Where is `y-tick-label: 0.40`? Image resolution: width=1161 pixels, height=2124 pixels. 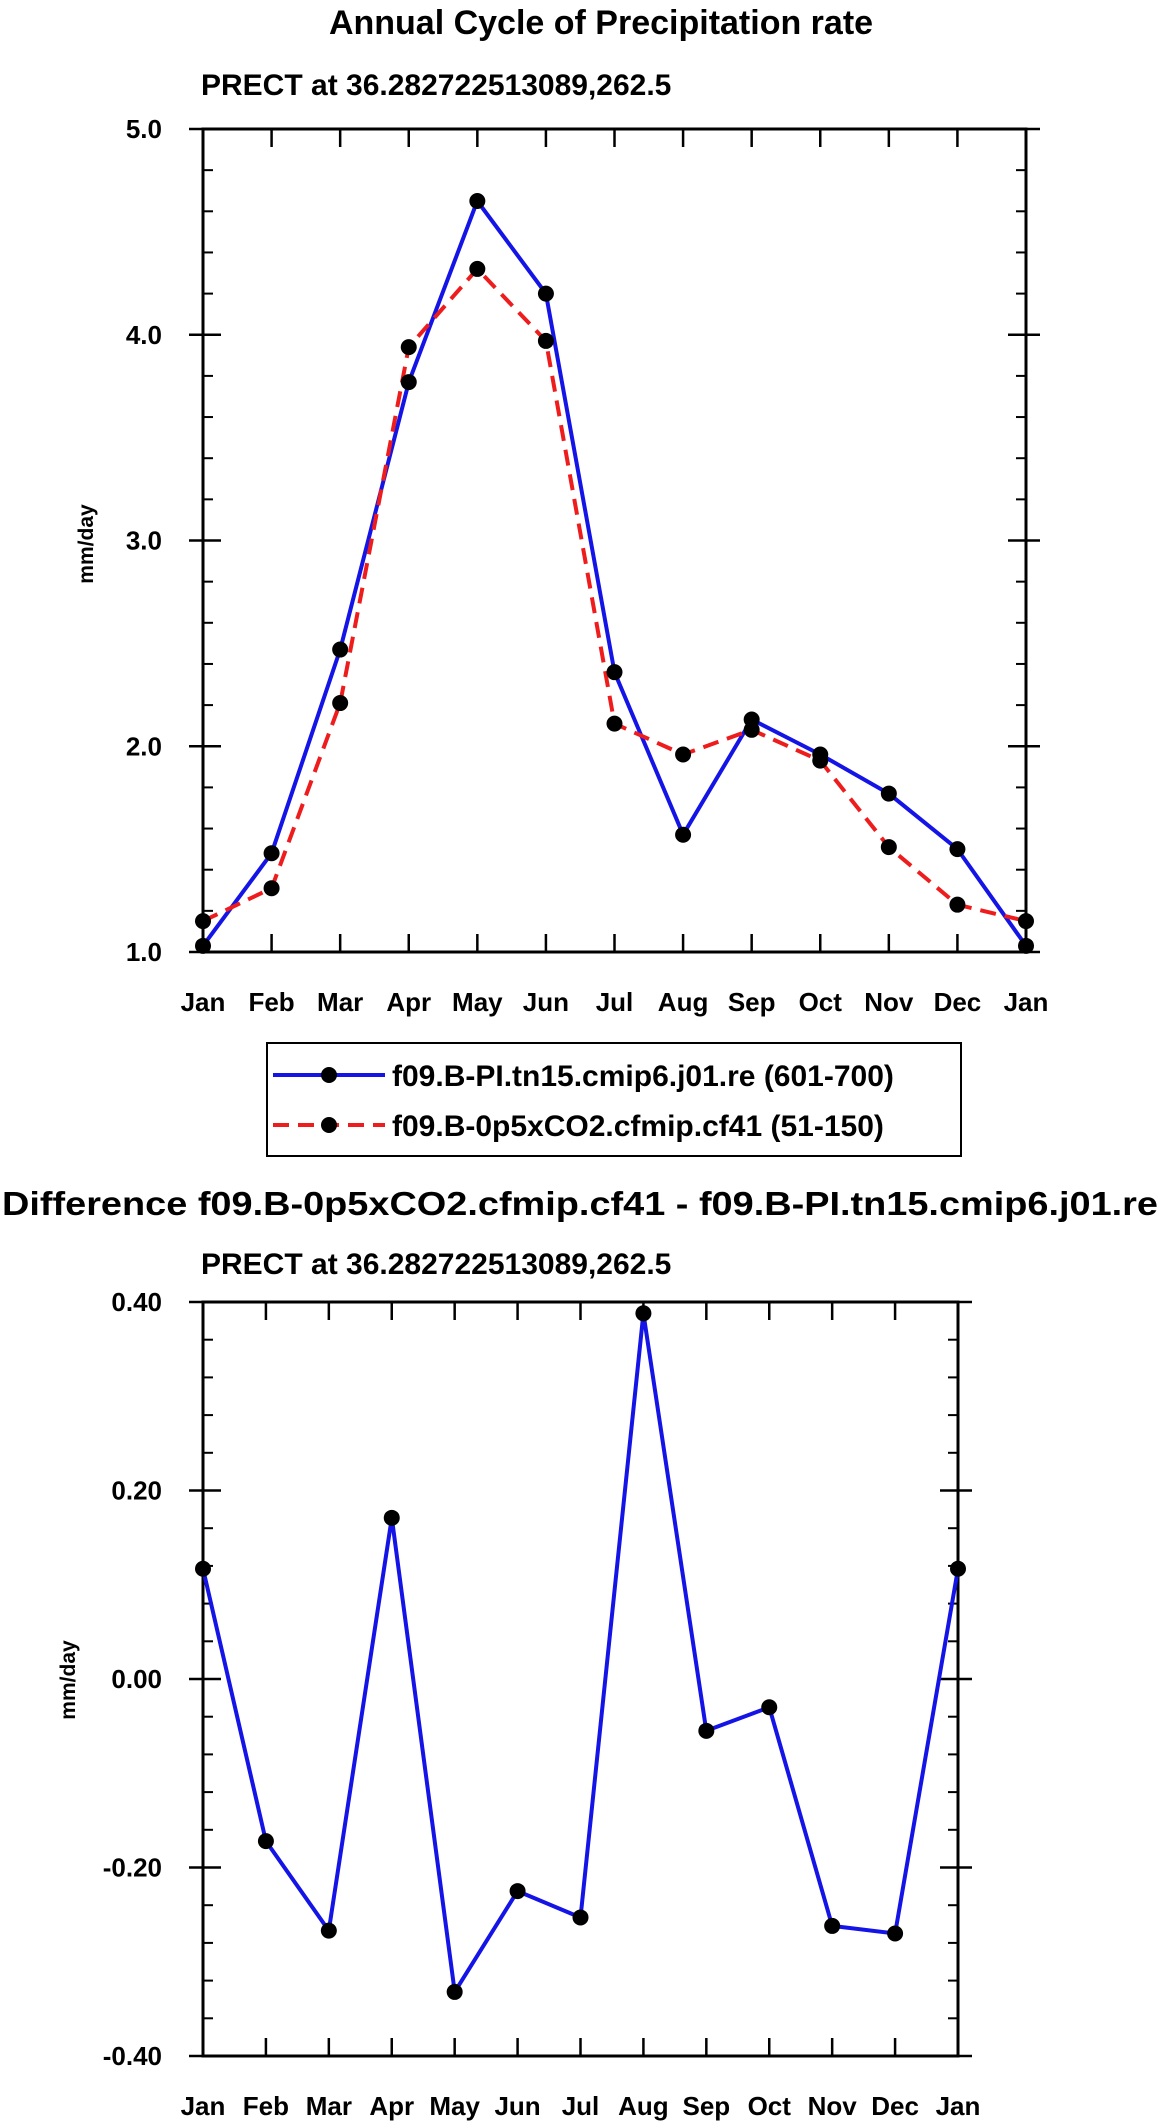
y-tick-label: 0.40 is located at coordinates (136, 1302).